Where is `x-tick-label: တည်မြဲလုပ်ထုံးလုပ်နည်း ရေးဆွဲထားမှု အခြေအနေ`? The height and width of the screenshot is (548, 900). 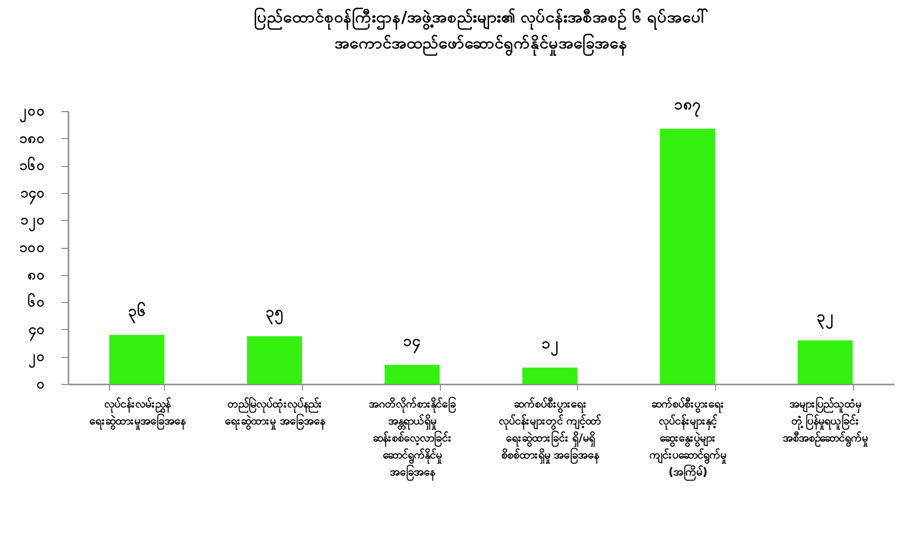
x-tick-label: တည်မြဲလုပ်ထုံးလုပ်နည်း ရေးဆွဲထားမှု အခြေအနေ is located at coordinates (275, 413).